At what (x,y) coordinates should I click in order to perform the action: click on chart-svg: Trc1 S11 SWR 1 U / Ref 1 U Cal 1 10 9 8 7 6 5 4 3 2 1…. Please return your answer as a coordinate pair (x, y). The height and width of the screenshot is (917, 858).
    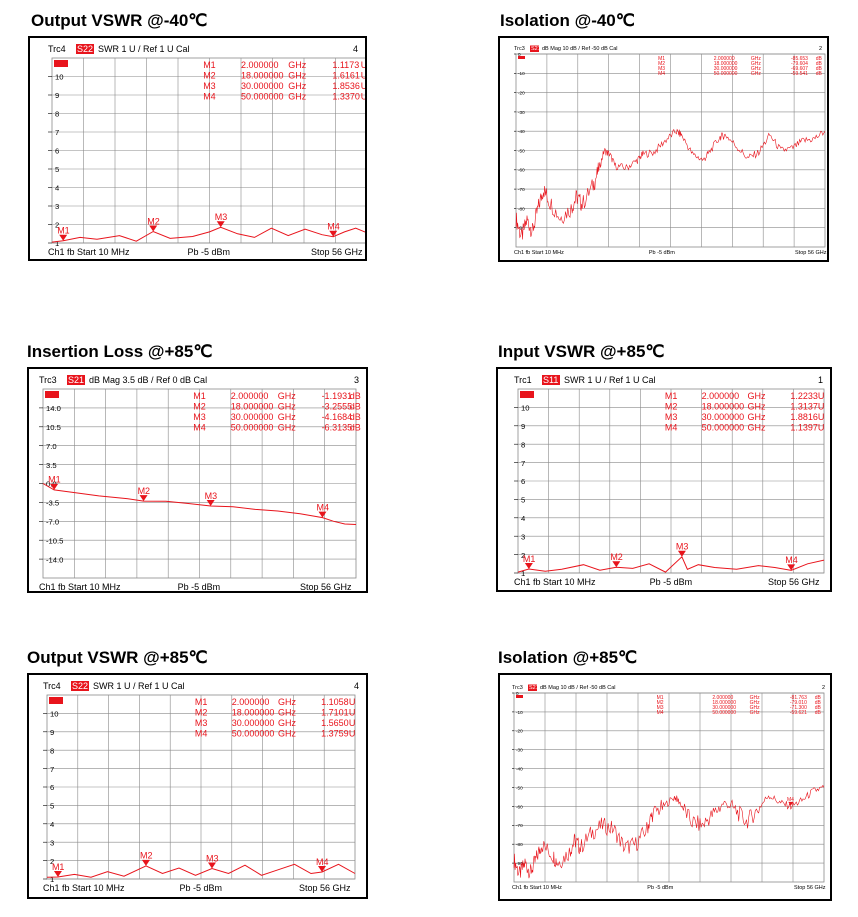
    Looking at the image, I should click on (669, 481).